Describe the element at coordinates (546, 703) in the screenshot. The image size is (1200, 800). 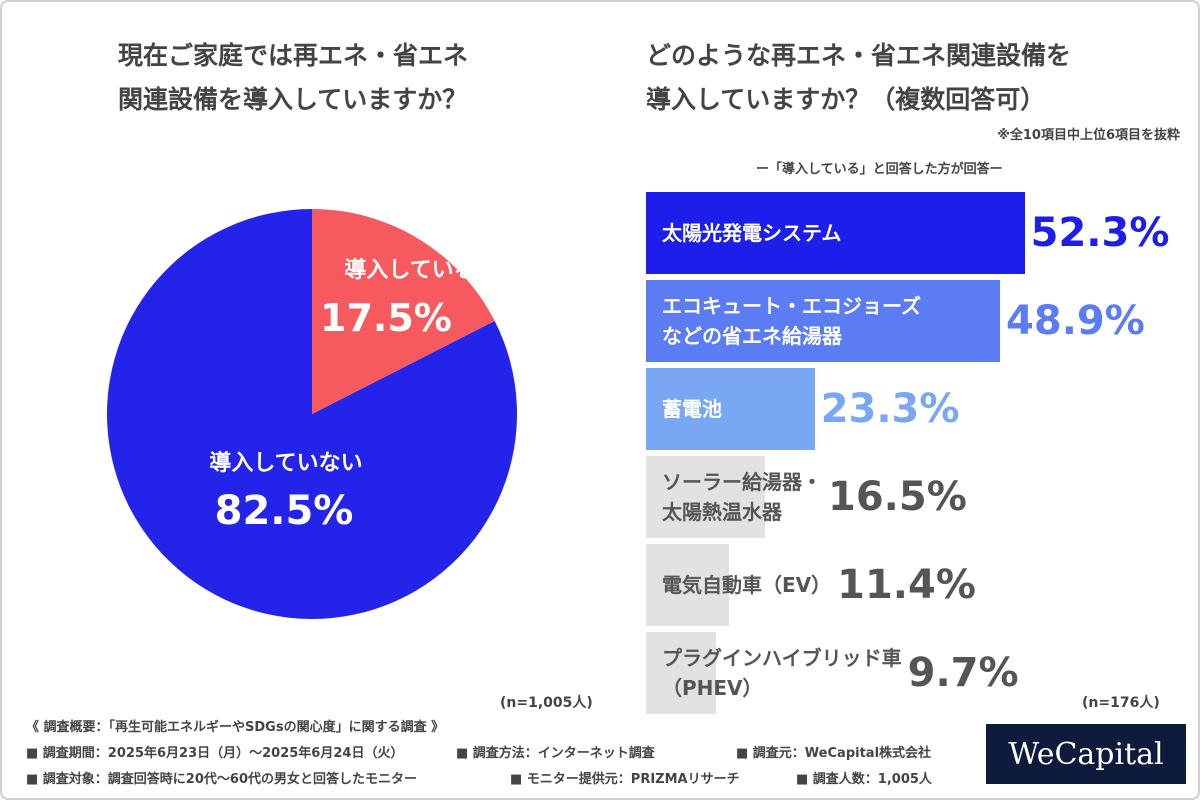
I see `pie-sample-size: (n=1,005人)` at that location.